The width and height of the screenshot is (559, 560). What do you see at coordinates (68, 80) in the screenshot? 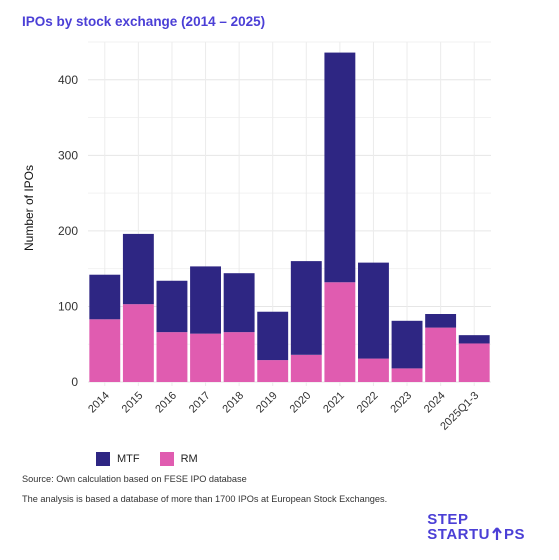
I see `y-tick-label: 400` at bounding box center [68, 80].